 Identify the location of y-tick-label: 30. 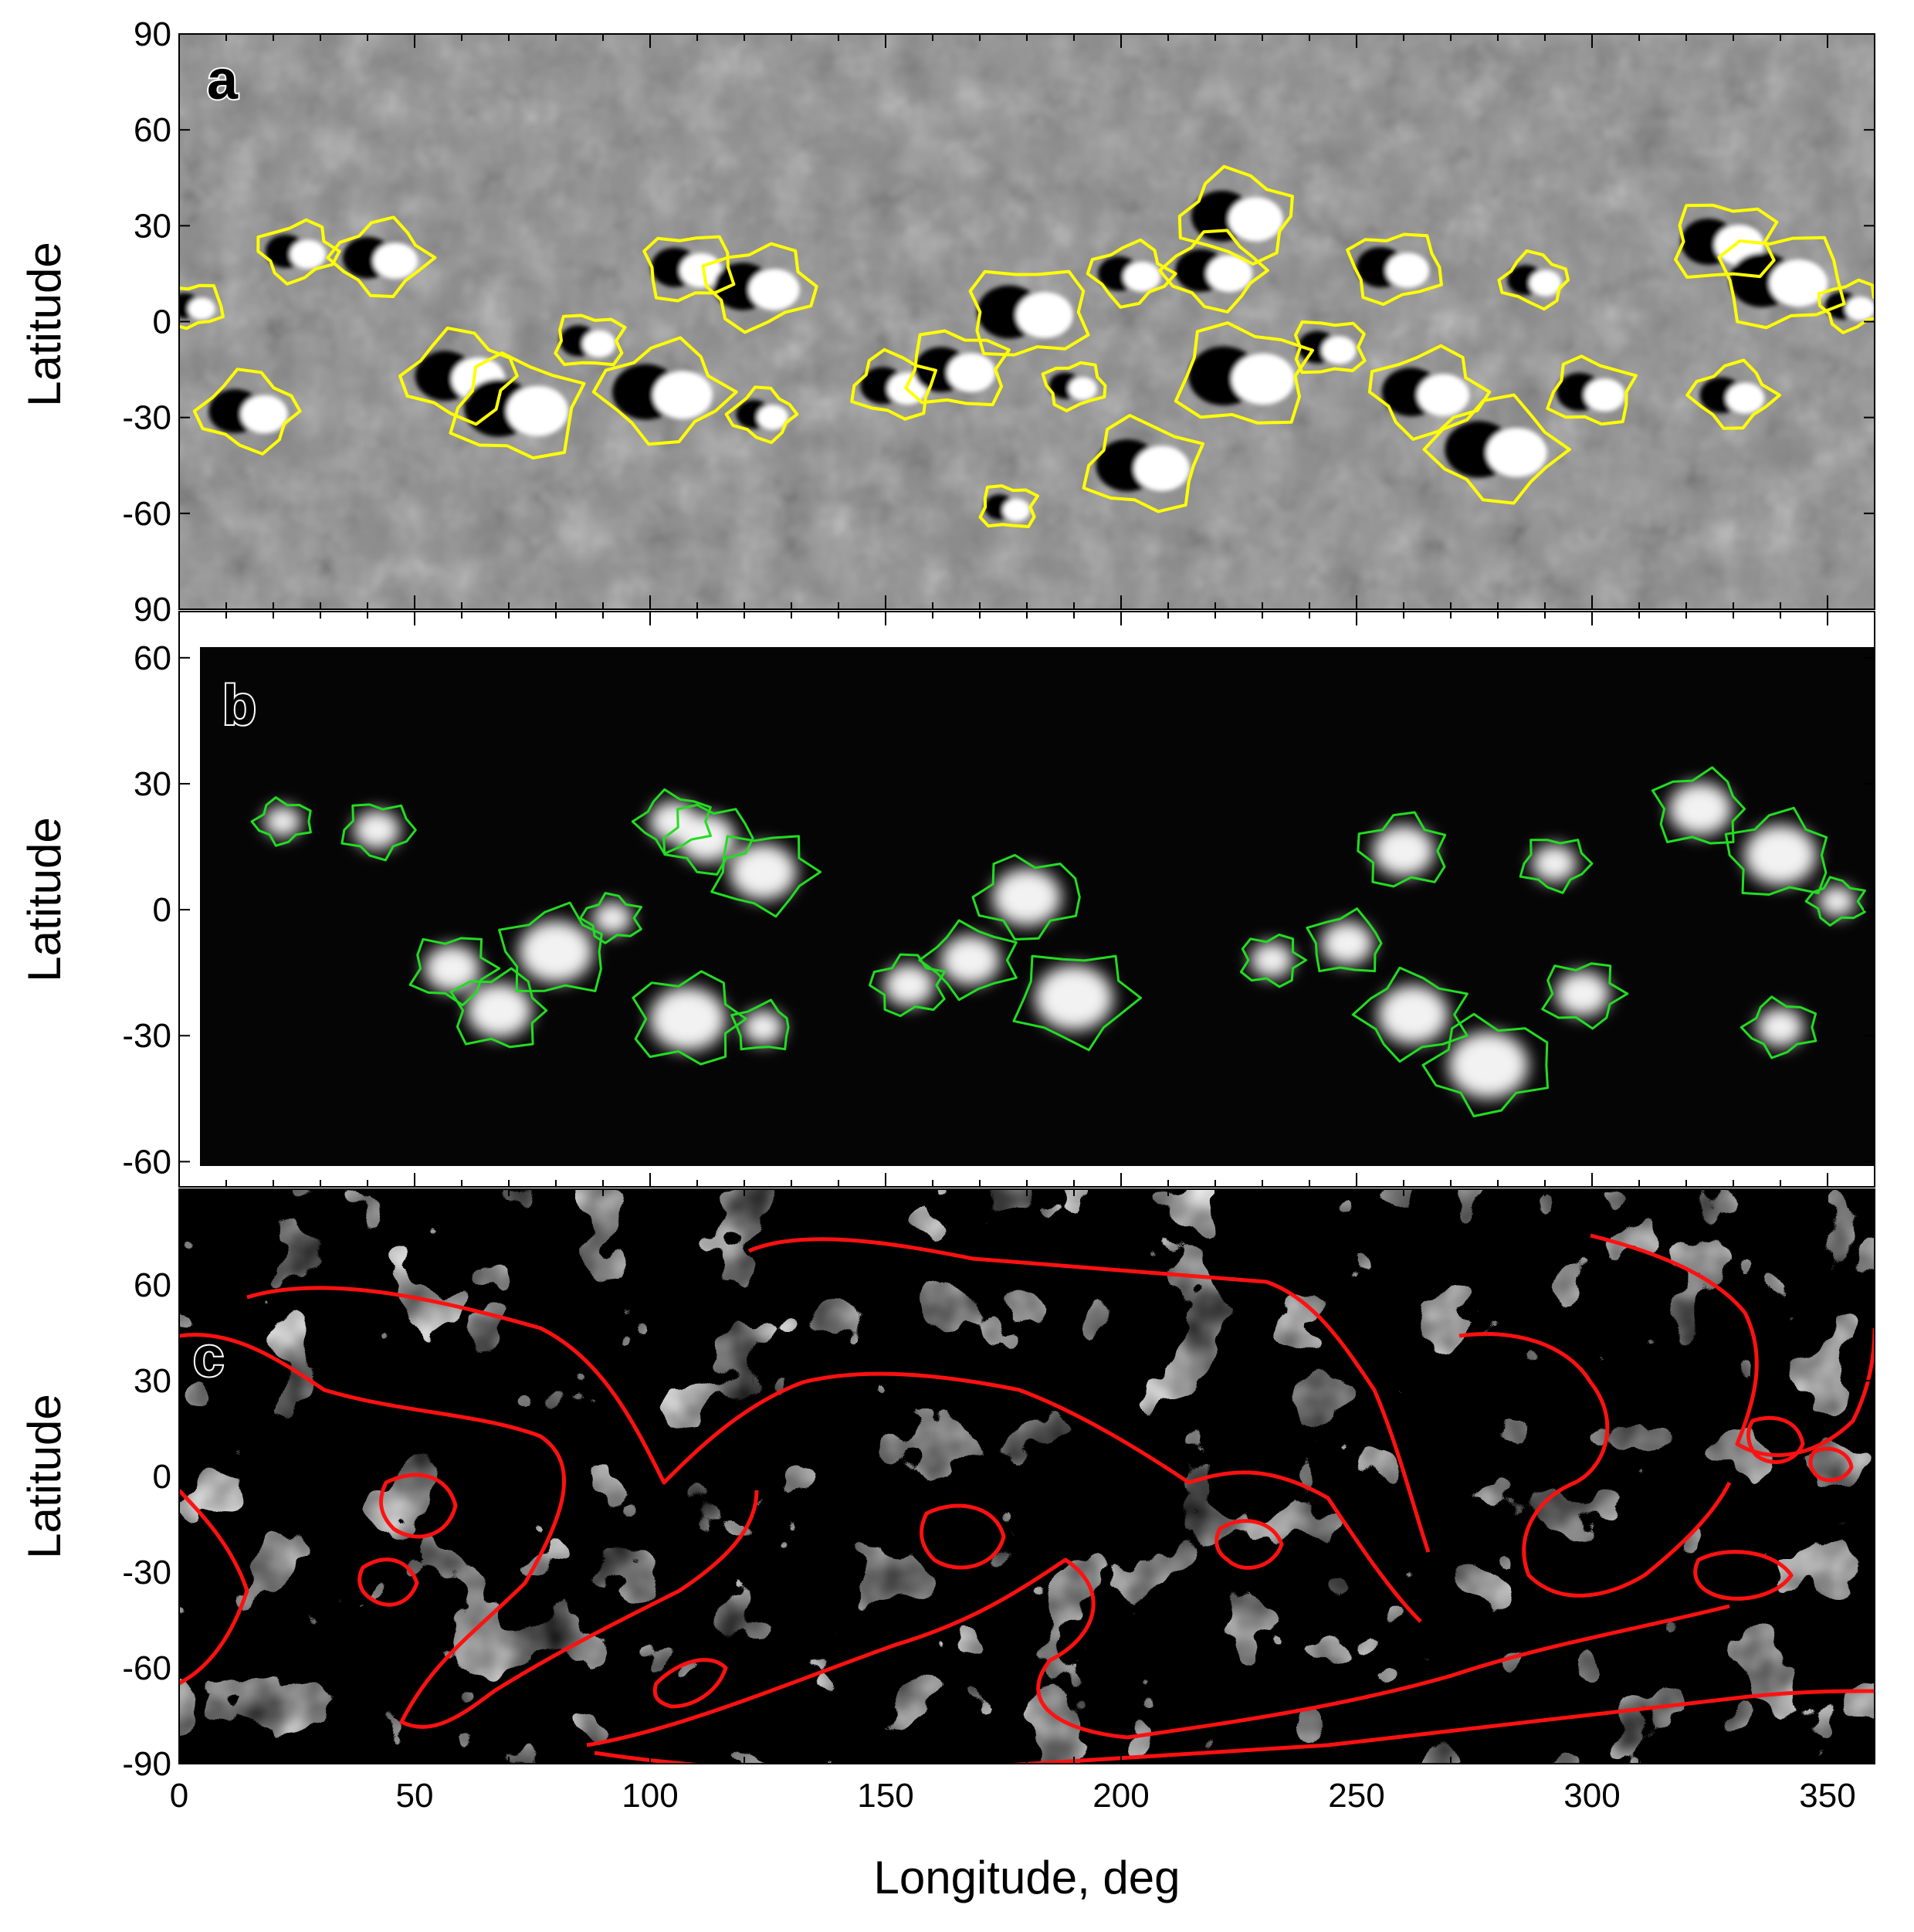
(152, 784).